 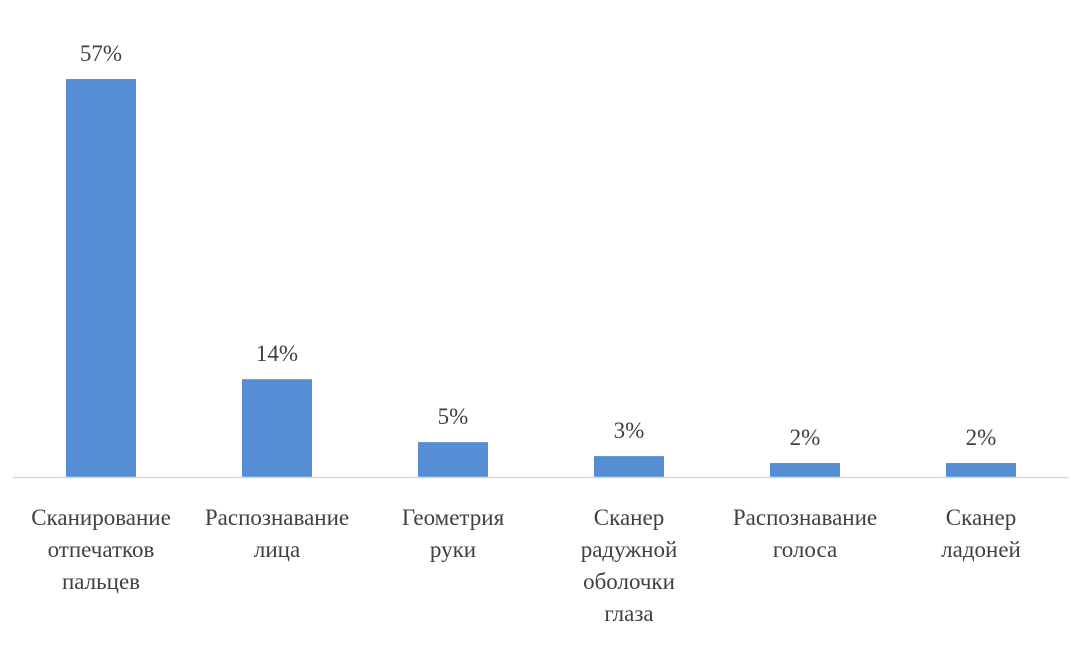 I want to click on data-label-3: 5%, so click(x=453, y=416).